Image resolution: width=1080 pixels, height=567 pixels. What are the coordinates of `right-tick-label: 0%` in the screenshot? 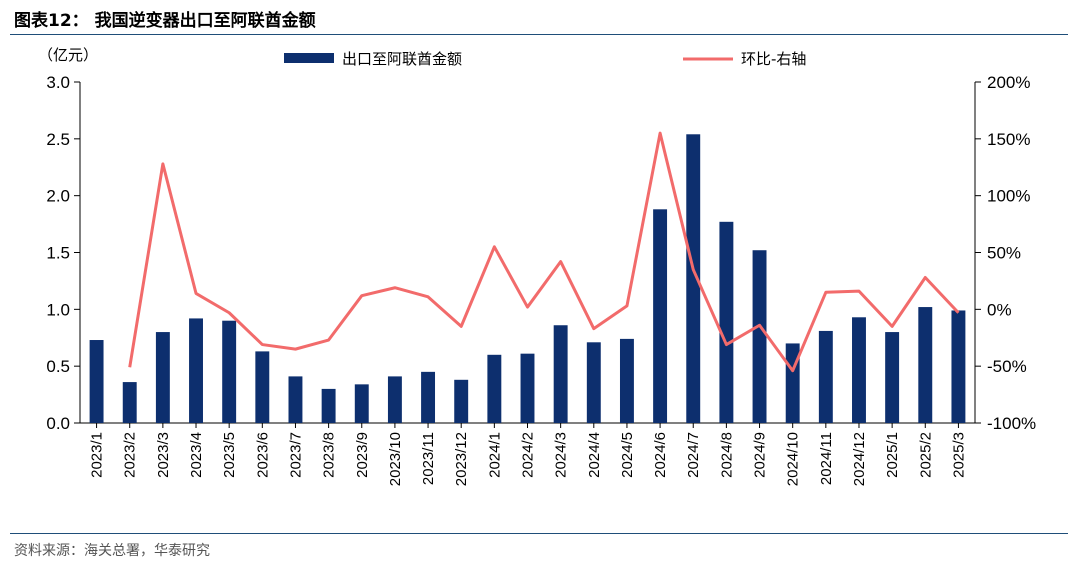 It's located at (999, 309).